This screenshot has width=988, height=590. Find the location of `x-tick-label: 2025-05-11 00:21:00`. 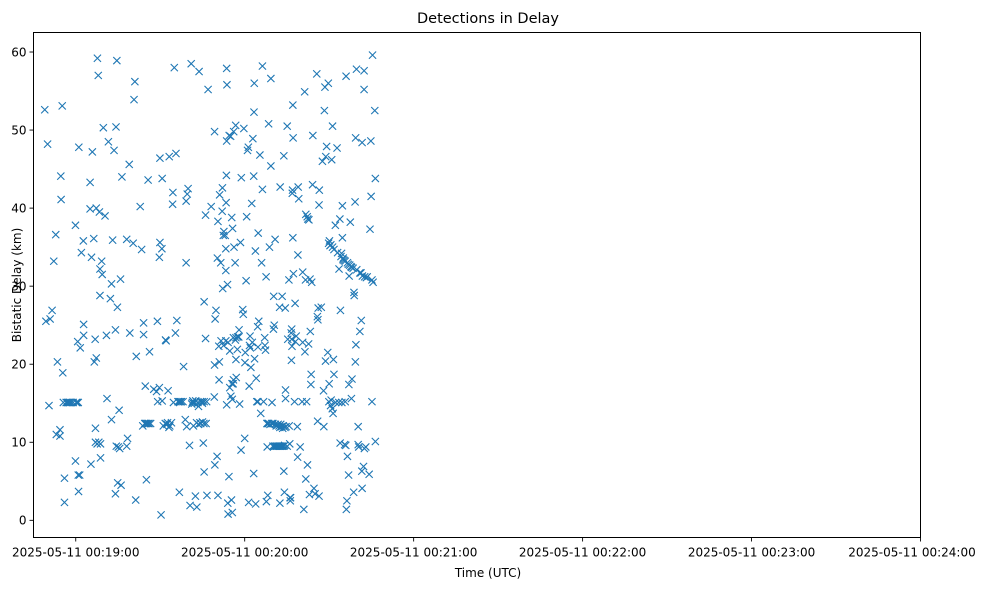

x-tick-label: 2025-05-11 00:21:00 is located at coordinates (413, 553).